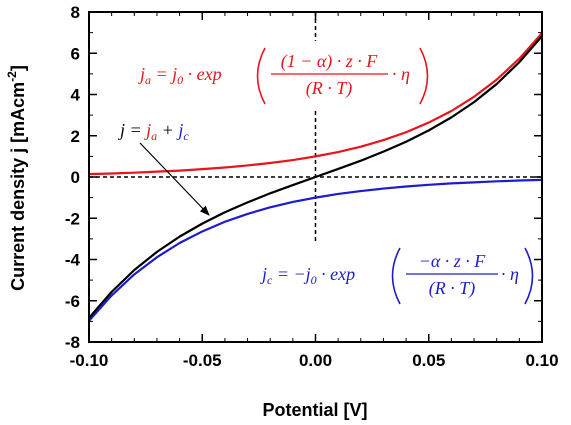 This screenshot has height=425, width=571. What do you see at coordinates (75, 177) in the screenshot?
I see `y-tick-label: 0` at bounding box center [75, 177].